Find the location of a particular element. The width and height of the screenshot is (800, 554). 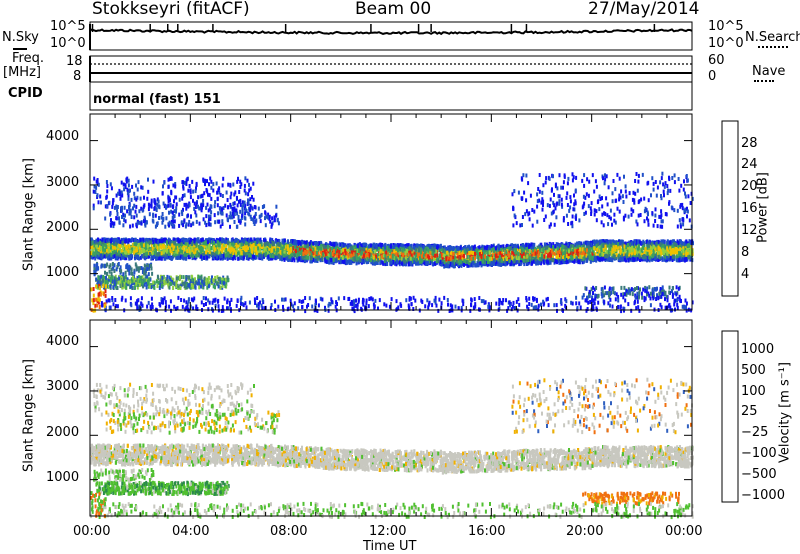

noise-sky-label: N.Sky is located at coordinates (20, 37).